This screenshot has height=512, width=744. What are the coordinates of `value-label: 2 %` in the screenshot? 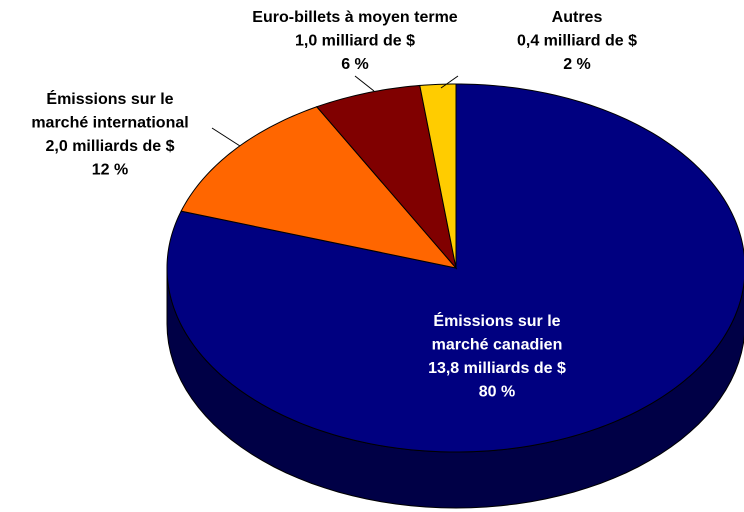 It's located at (577, 64).